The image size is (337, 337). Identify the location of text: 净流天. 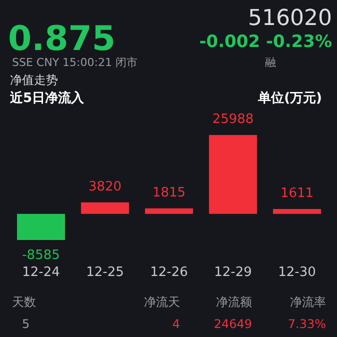
(162, 302).